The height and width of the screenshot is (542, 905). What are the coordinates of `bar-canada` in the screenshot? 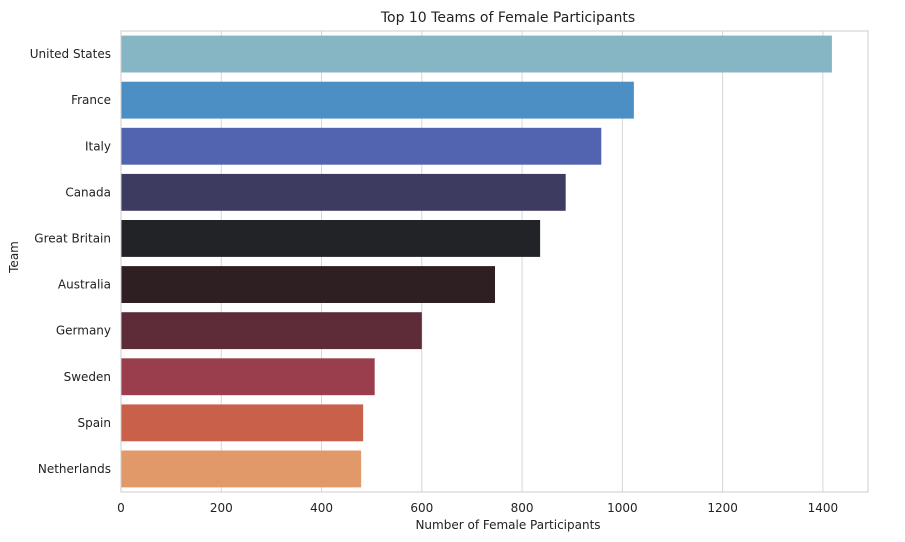 It's located at (343, 192).